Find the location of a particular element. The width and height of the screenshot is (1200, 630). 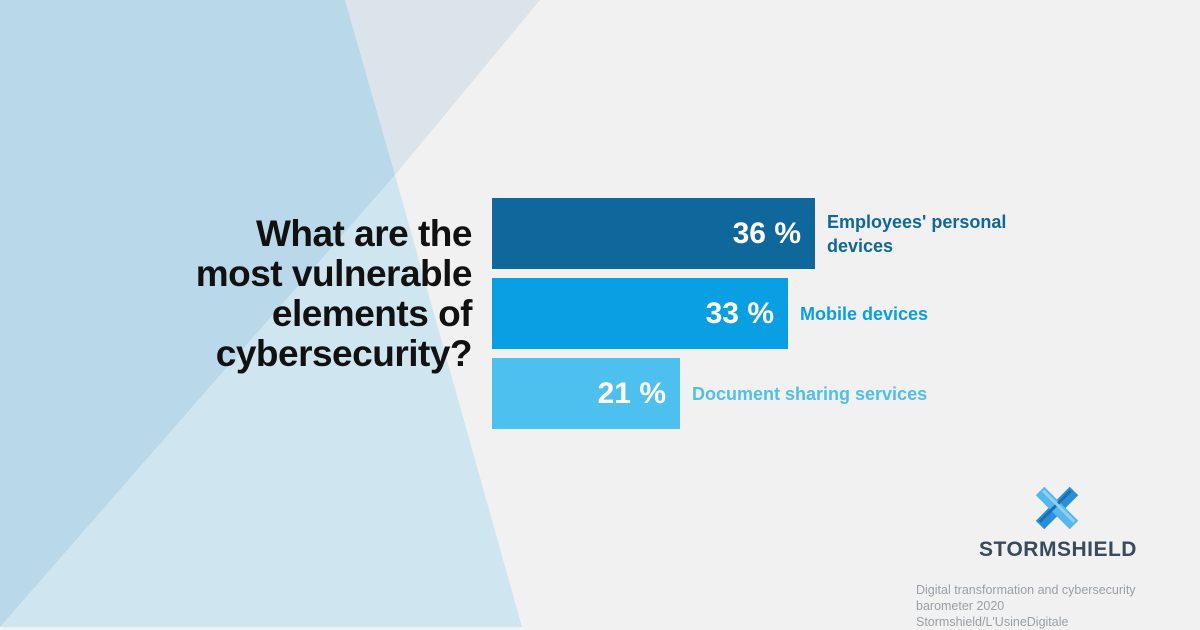

bar: 36 % is located at coordinates (653, 233).